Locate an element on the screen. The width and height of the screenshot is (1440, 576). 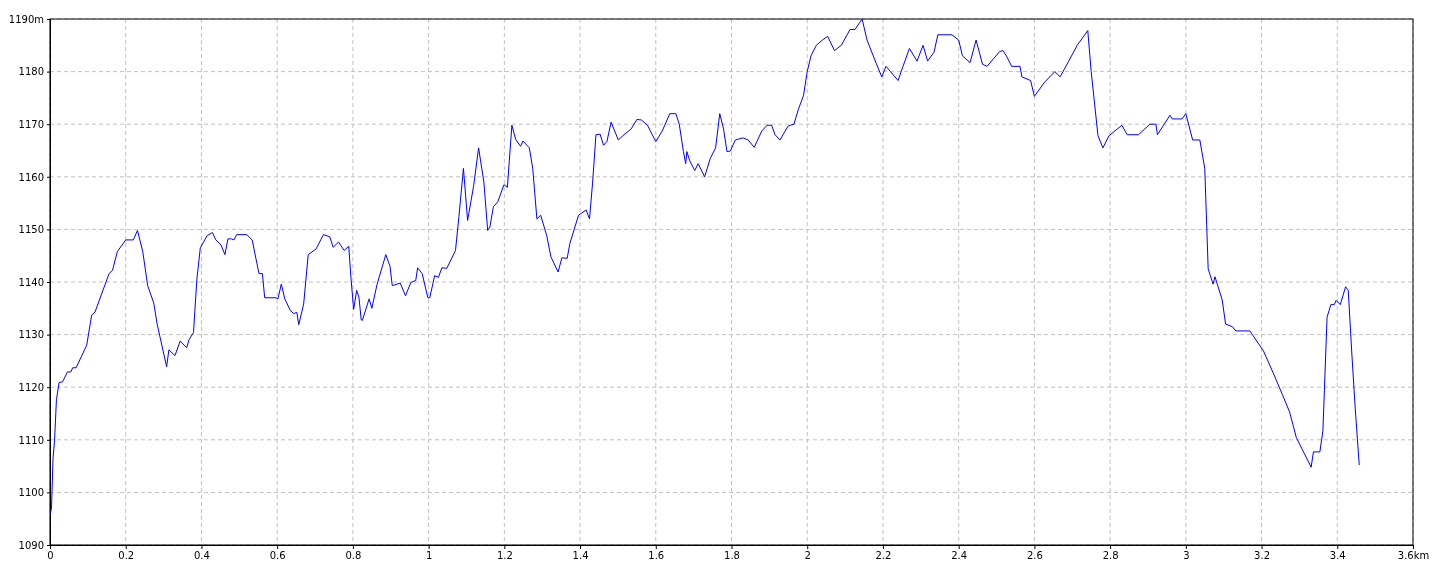
x-tick-label: 2.2 is located at coordinates (883, 556).